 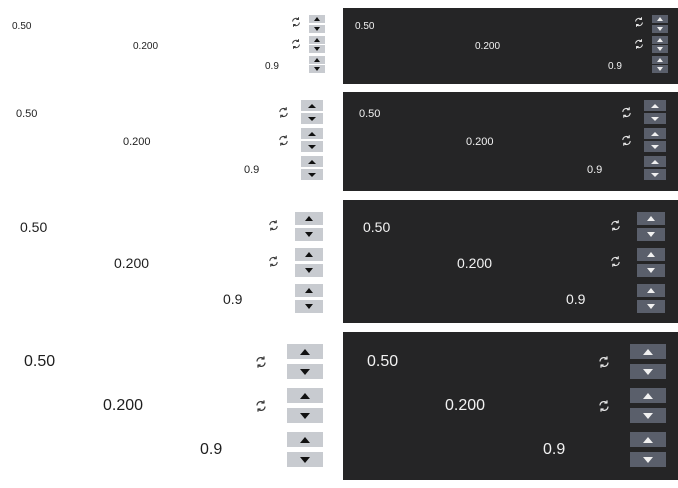 What do you see at coordinates (510, 261) in the screenshot?
I see `dark-panel-medium: 0.50 0.200 0.9` at bounding box center [510, 261].